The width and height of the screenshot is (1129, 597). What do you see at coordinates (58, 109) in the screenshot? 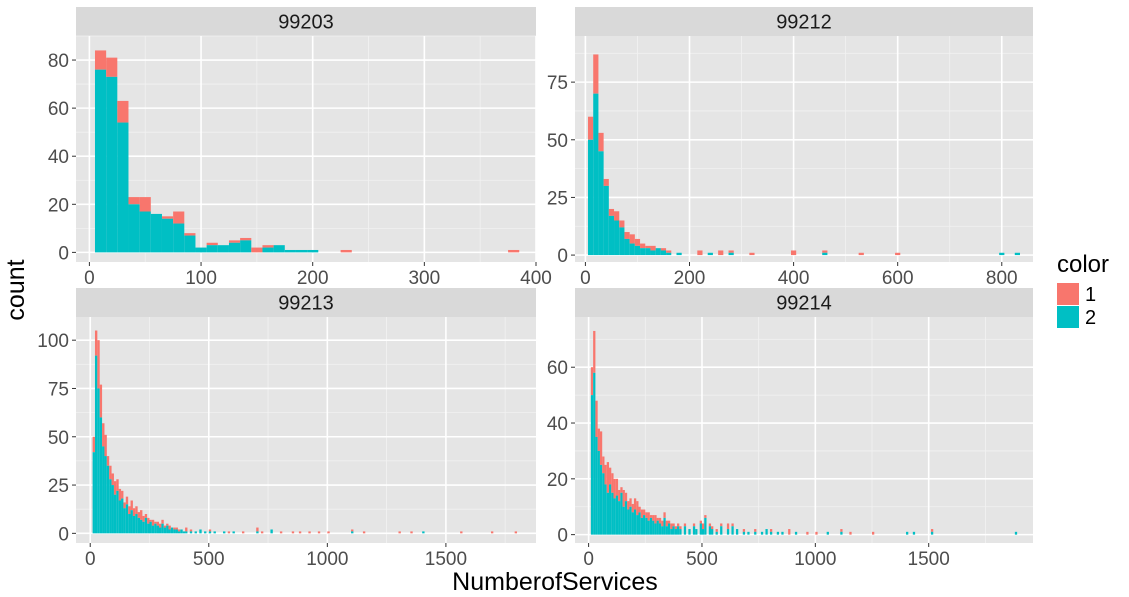
I see `y-tick-label: 60` at bounding box center [58, 109].